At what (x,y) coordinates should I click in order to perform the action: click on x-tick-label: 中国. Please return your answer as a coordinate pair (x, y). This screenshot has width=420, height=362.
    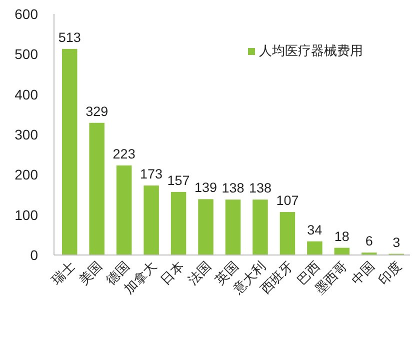
    Looking at the image, I should click on (363, 273).